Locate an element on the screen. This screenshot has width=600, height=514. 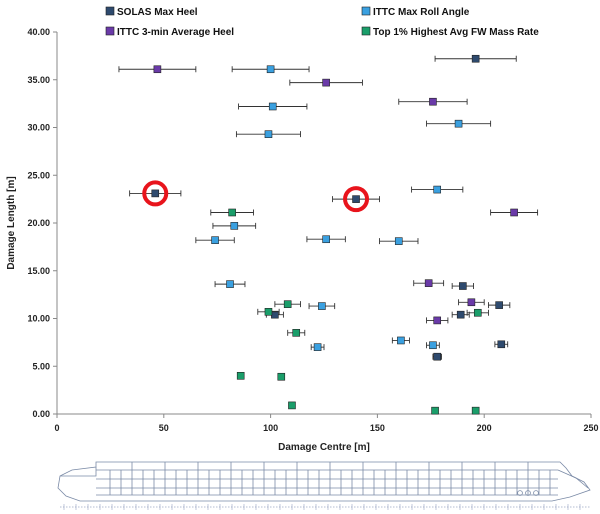
legend-label-3: Top 1% Highest Avg FW Mass Rate is located at coordinates (456, 32).